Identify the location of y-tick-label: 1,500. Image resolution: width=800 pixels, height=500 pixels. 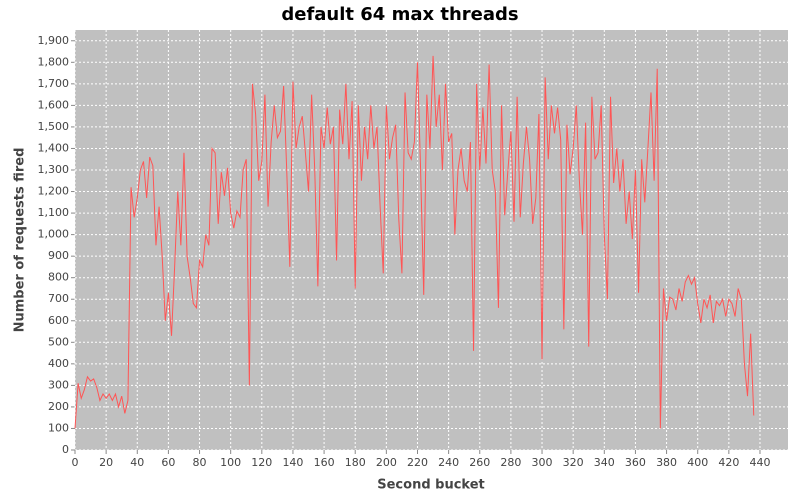
(54, 126).